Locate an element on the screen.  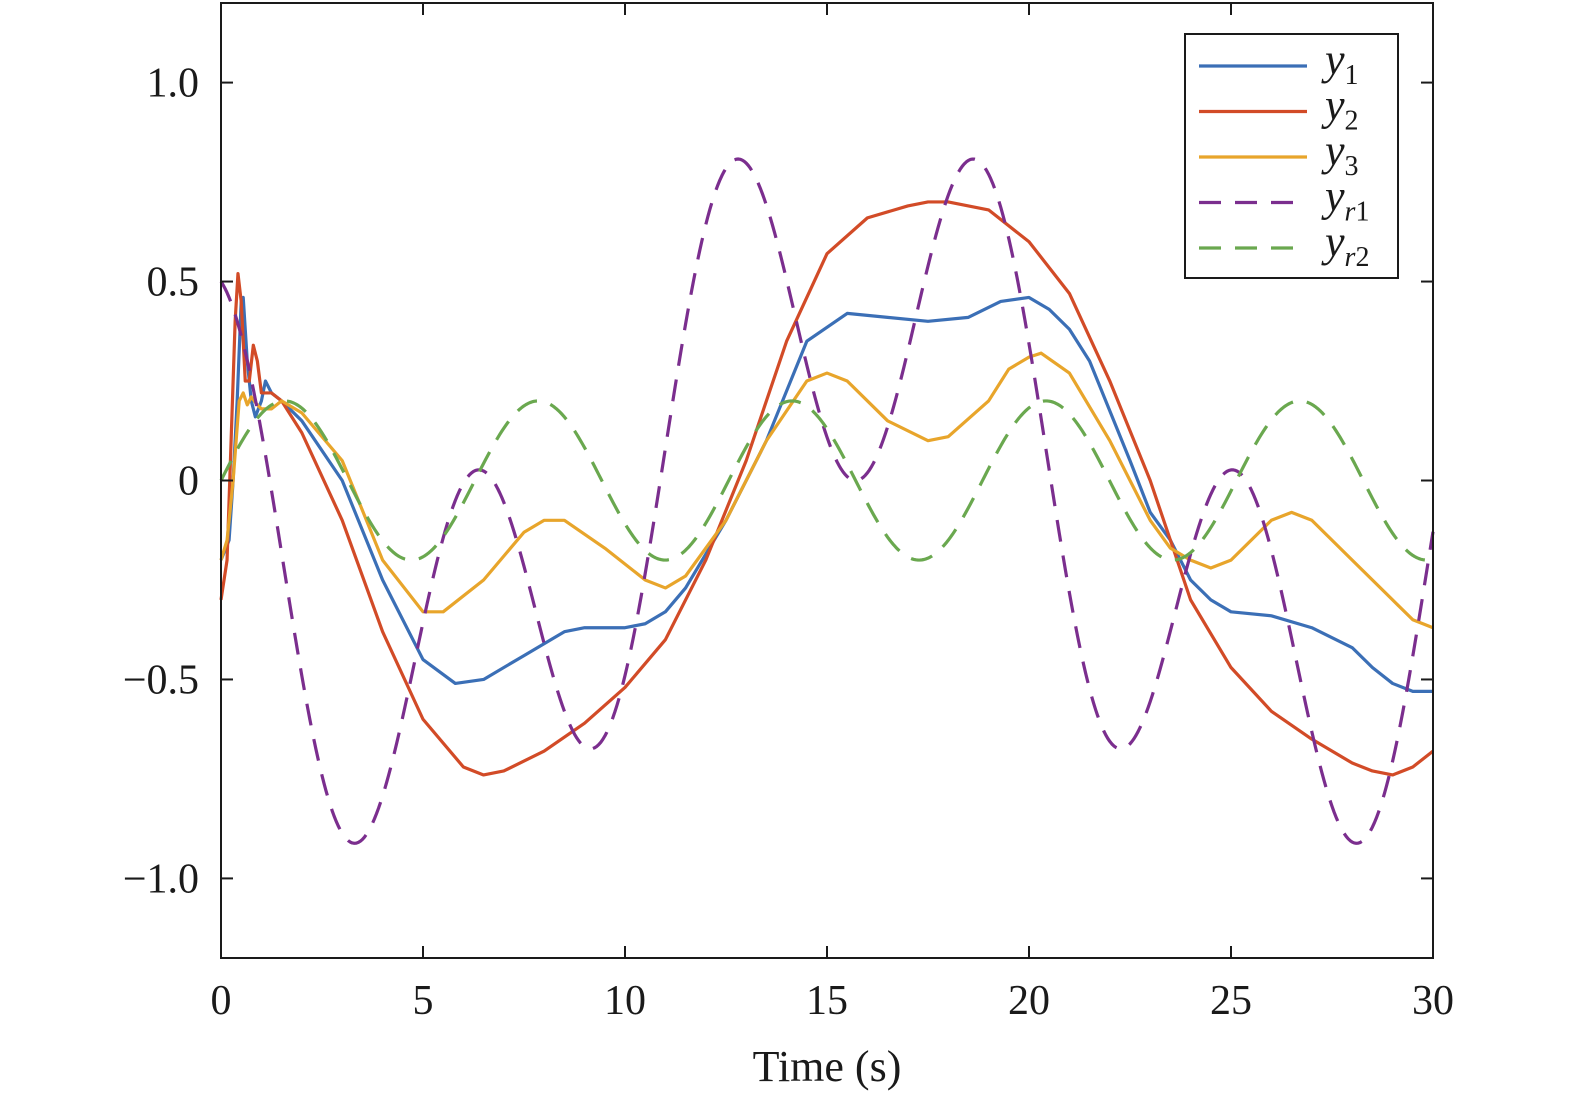
legend-label-yr2: yr2 is located at coordinates (1345, 245).